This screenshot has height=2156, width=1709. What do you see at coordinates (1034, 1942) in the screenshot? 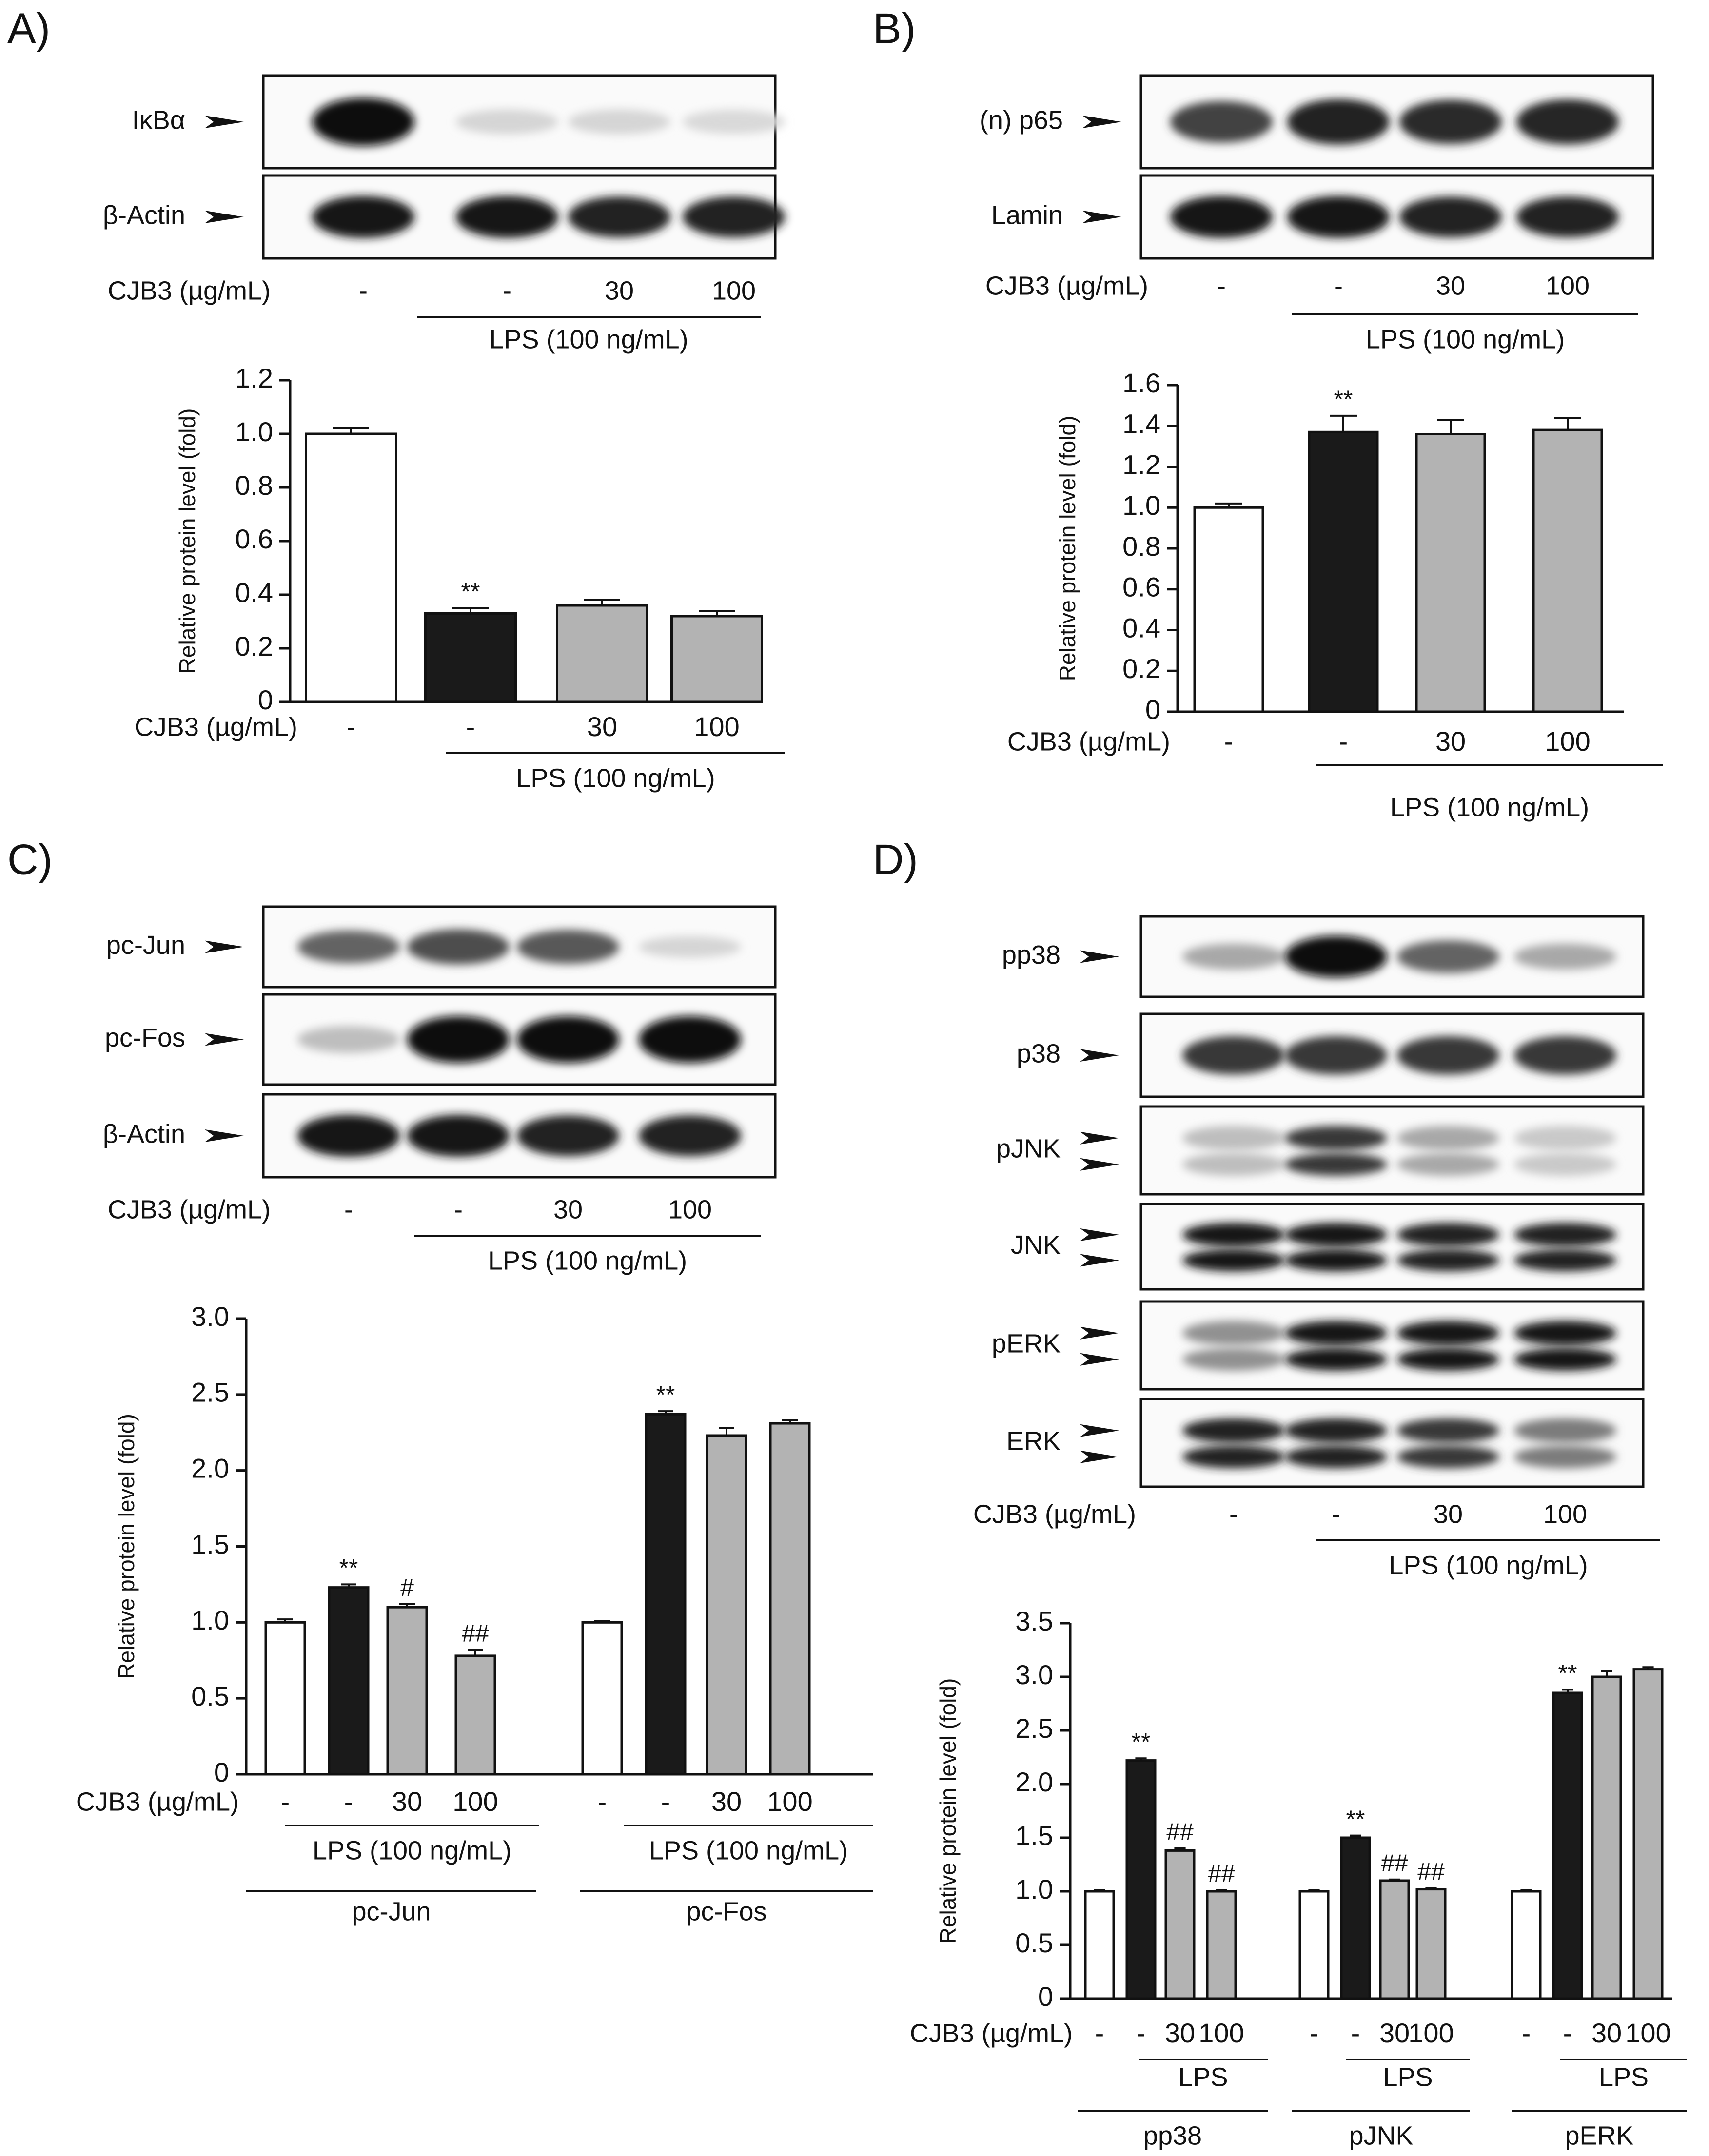
I see `y-tick-label: 0.5` at bounding box center [1034, 1942].